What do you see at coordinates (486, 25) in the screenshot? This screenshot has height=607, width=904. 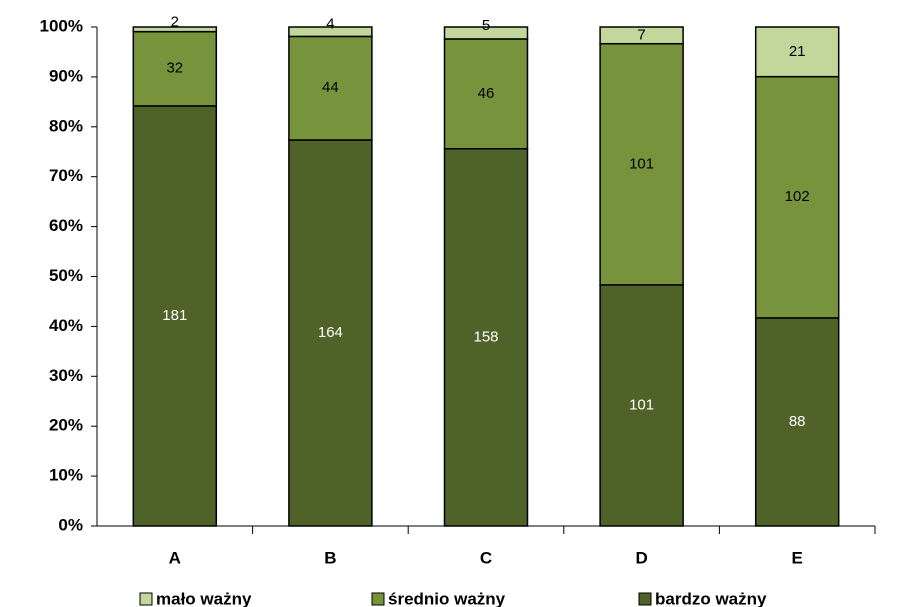 I see `data-label: 5` at bounding box center [486, 25].